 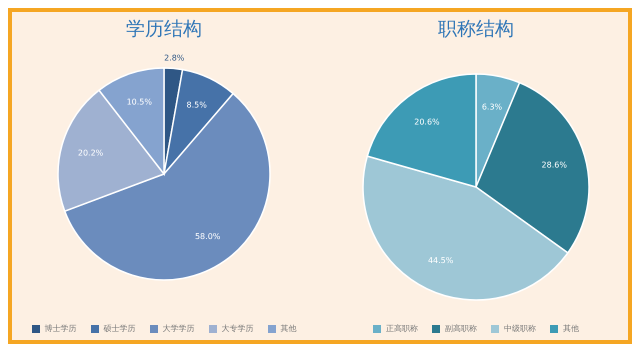 What do you see at coordinates (441, 260) in the screenshot?
I see `data-label: 44.5%` at bounding box center [441, 260].